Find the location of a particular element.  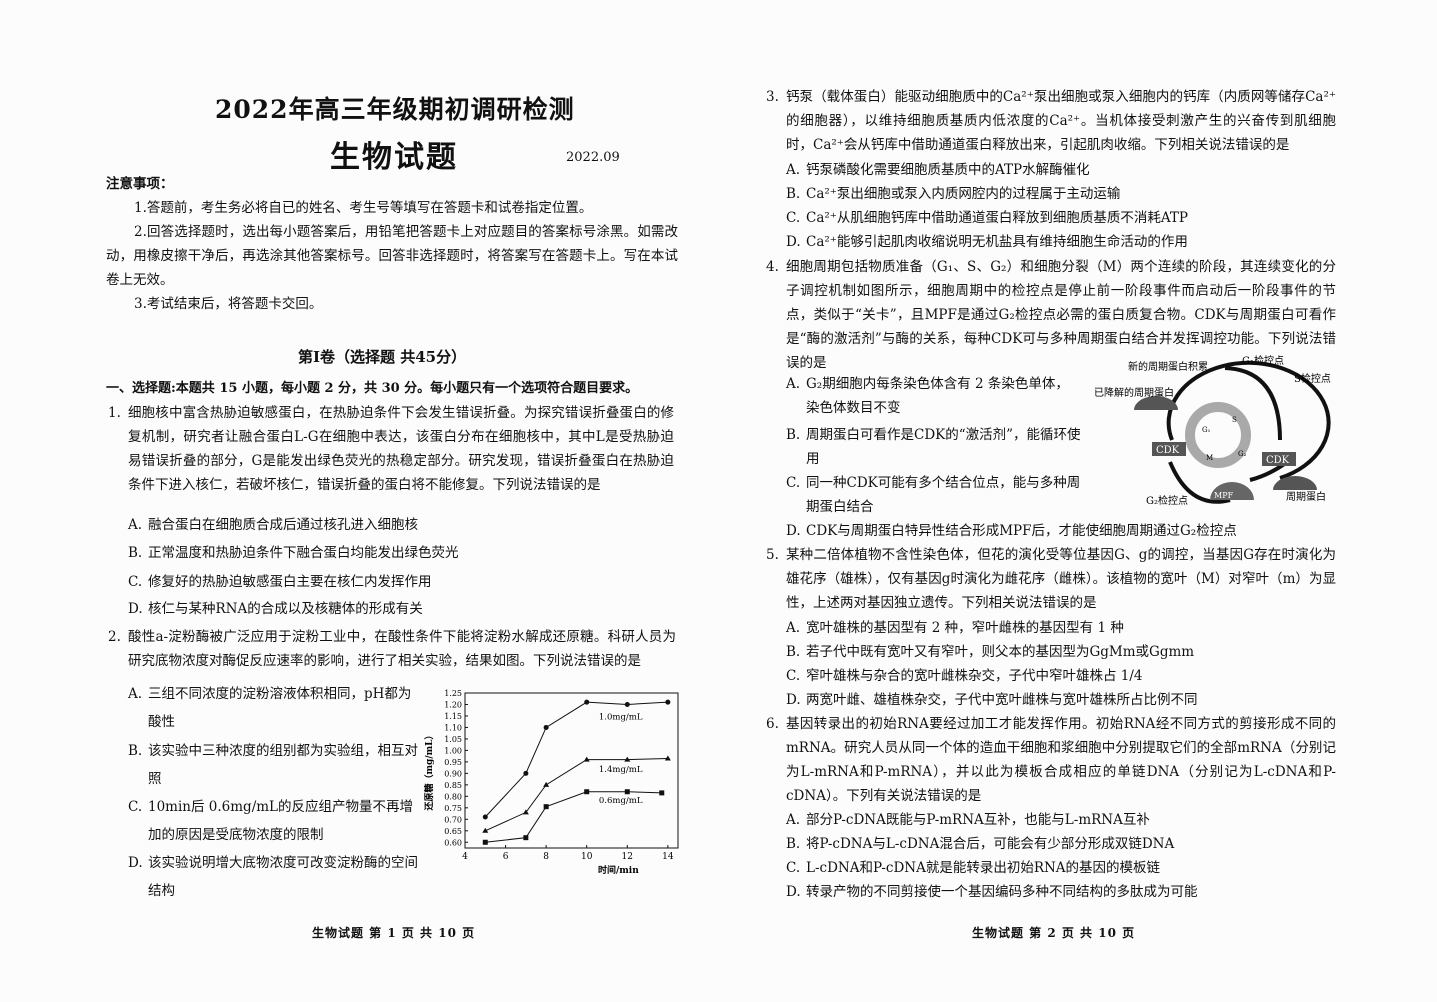

y-tick-label: 1.20 is located at coordinates (453, 704).